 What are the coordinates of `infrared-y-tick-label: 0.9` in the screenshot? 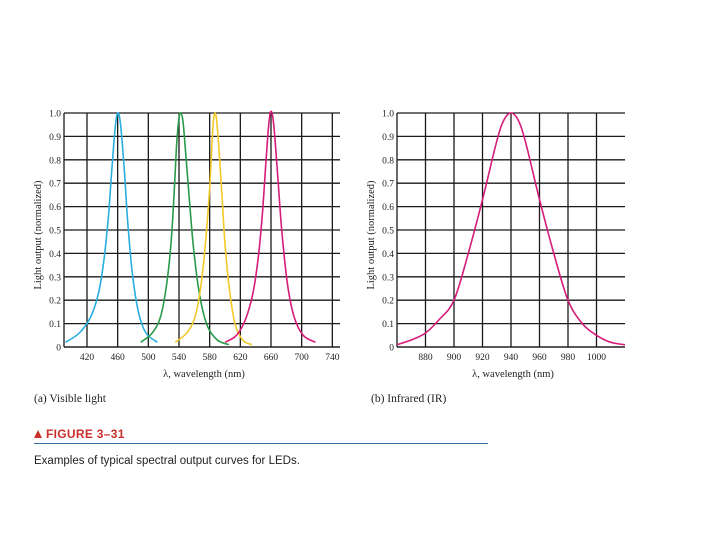 It's located at (388, 138).